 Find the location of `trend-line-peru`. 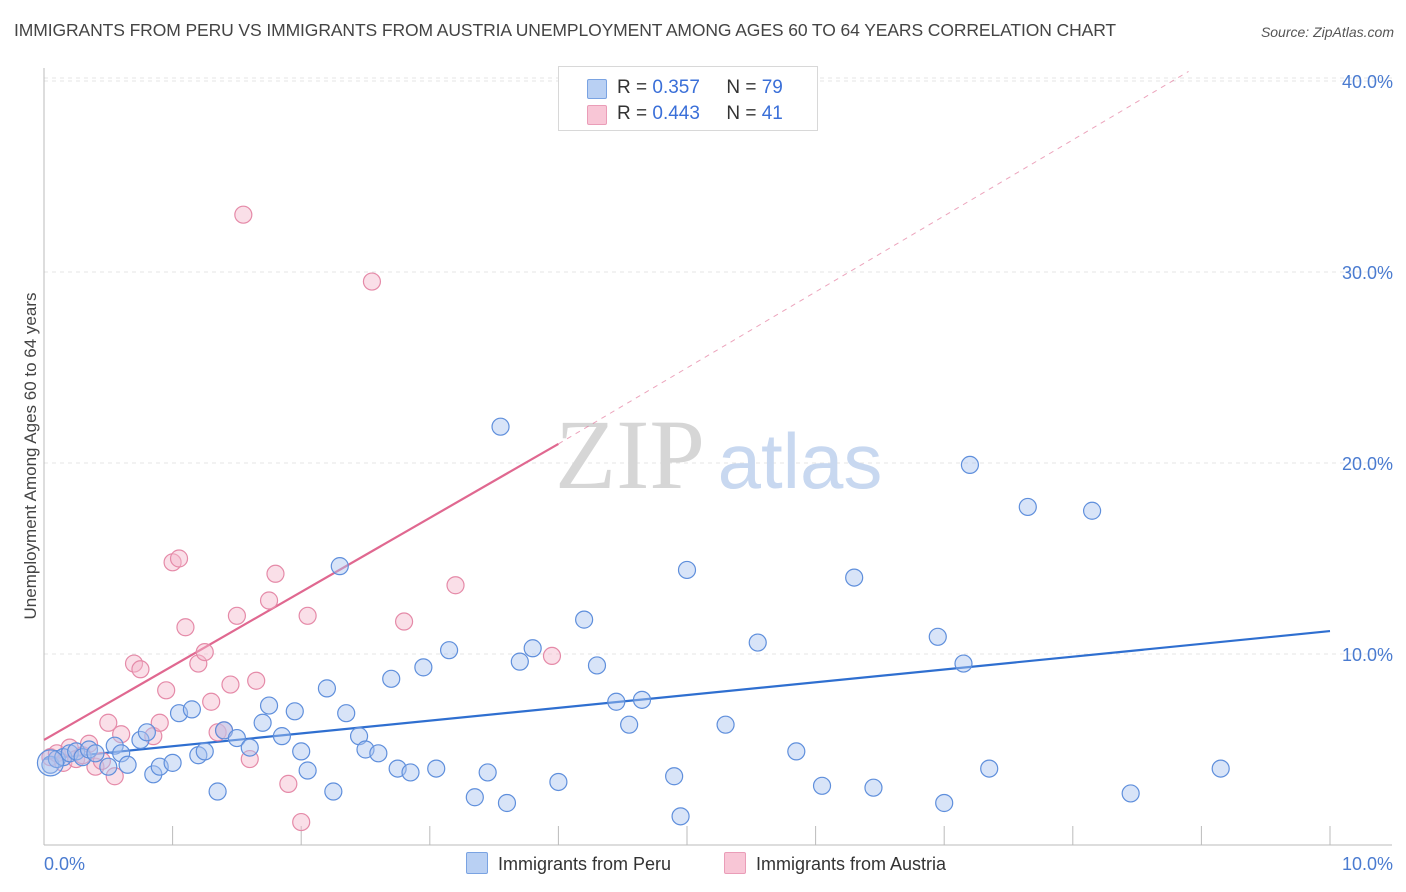

trend-line-peru is located at coordinates (687, 695).